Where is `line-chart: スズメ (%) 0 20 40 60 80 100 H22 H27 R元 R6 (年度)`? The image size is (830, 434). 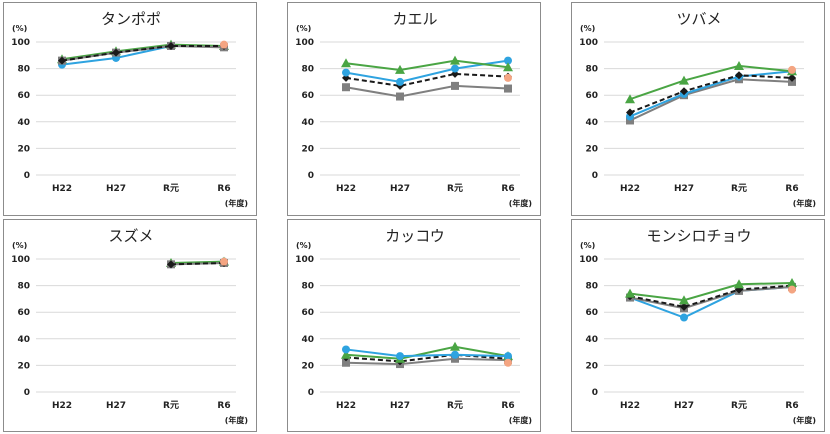
line-chart: スズメ (%) 0 20 40 60 80 100 H22 H27 R元 R6 (年度) is located at coordinates (129, 326).